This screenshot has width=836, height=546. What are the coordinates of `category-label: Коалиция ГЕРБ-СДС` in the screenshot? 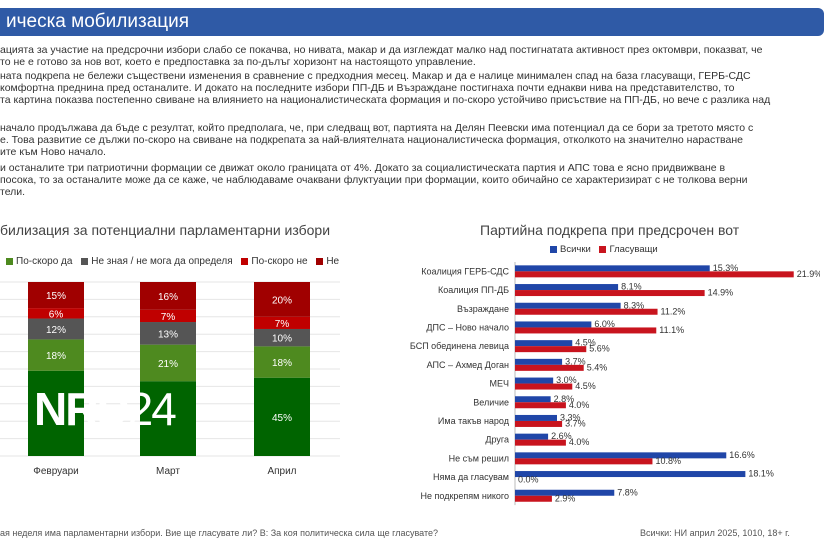 It's located at (465, 271).